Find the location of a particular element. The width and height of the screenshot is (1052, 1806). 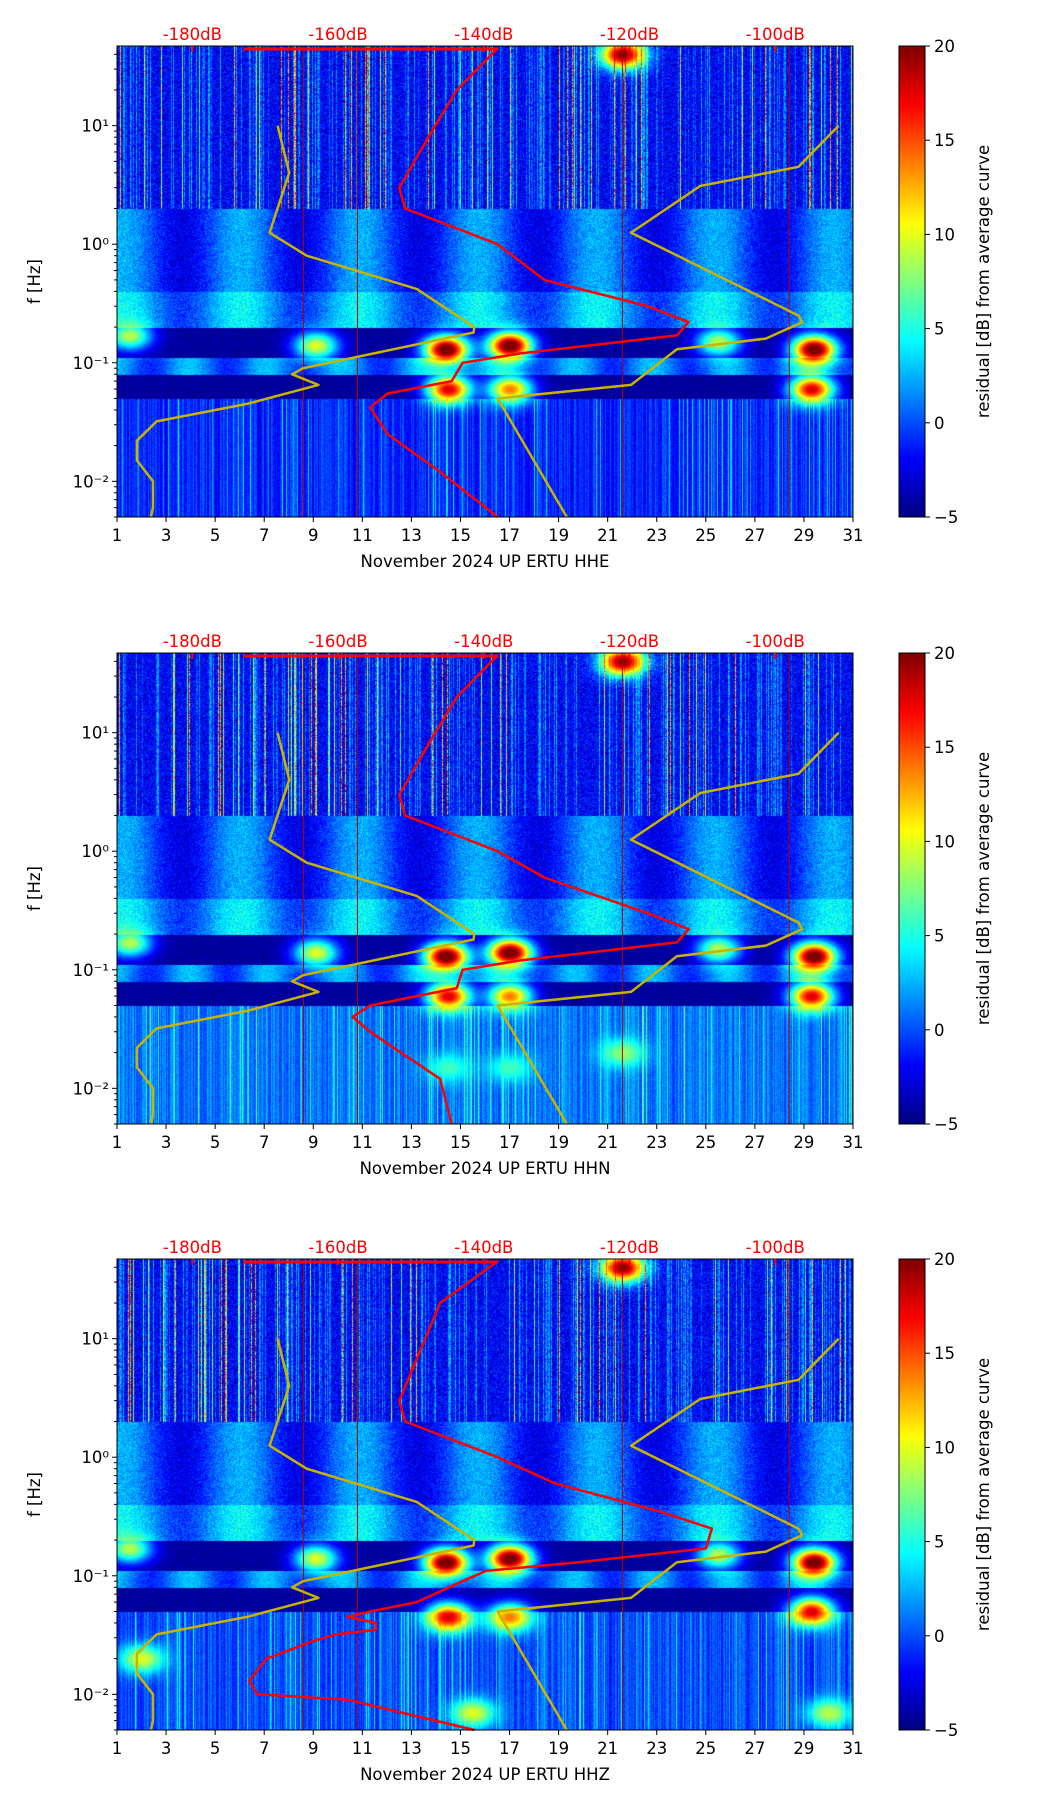

x-tick-label: 3 is located at coordinates (166, 535).